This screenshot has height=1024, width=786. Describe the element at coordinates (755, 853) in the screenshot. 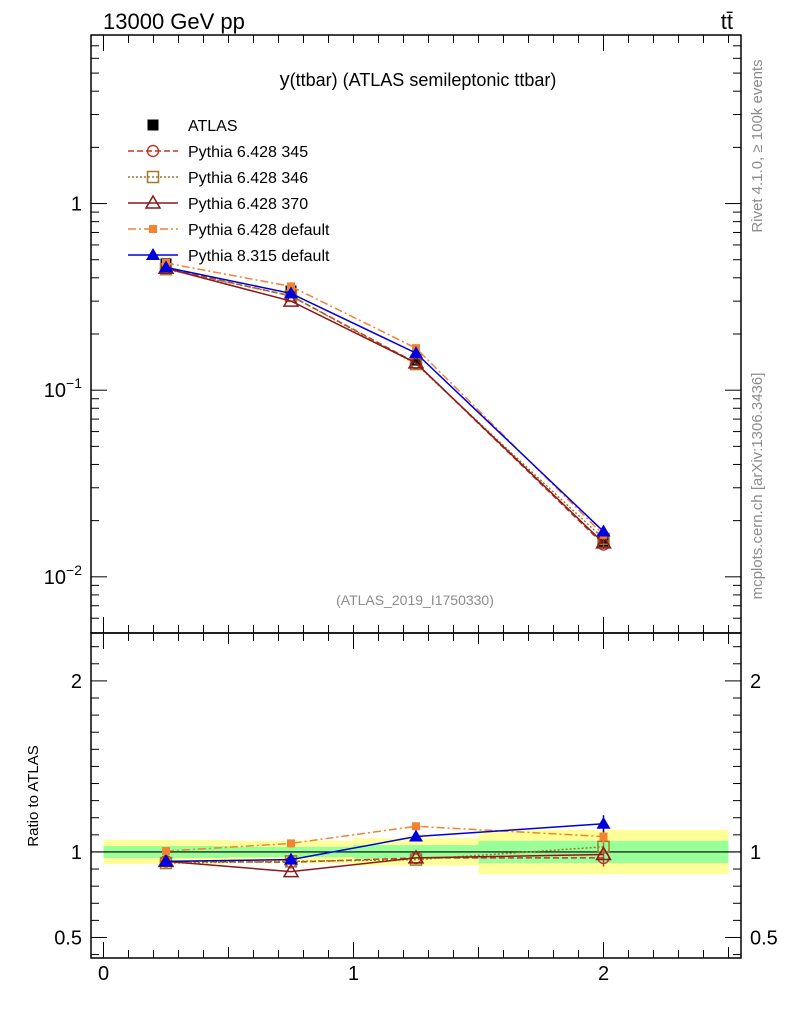

I see `ratio-y-tick-label-right: 1` at that location.